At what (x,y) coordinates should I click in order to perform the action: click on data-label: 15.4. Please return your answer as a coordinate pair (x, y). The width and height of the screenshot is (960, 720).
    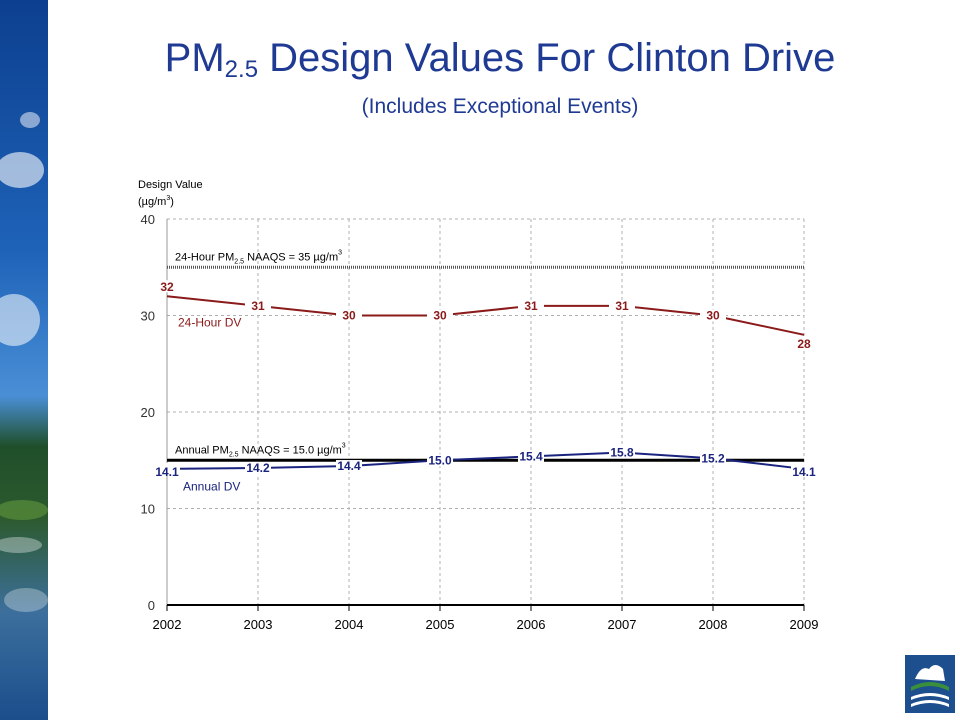
    Looking at the image, I should click on (531, 456).